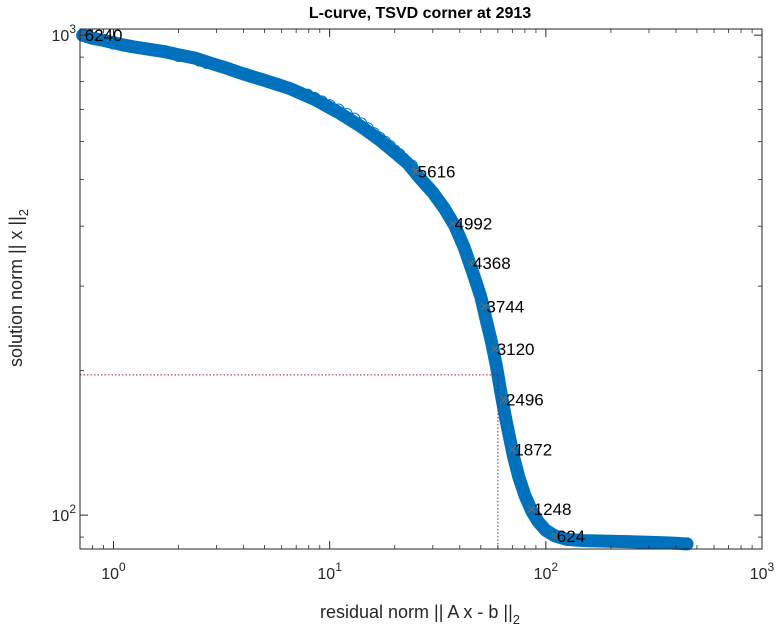 The width and height of the screenshot is (780, 632). What do you see at coordinates (553, 509) in the screenshot?
I see `point-label: 1248` at bounding box center [553, 509].